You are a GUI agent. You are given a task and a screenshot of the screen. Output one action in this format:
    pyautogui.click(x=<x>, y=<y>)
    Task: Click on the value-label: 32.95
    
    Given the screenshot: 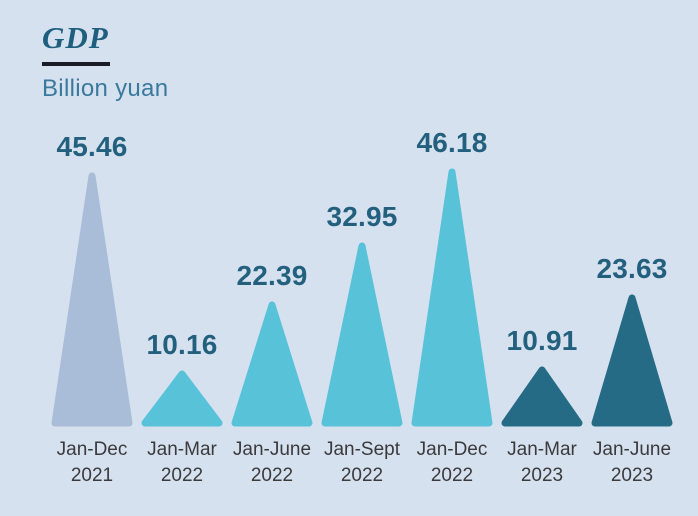 What is the action you would take?
    pyautogui.click(x=362, y=216)
    